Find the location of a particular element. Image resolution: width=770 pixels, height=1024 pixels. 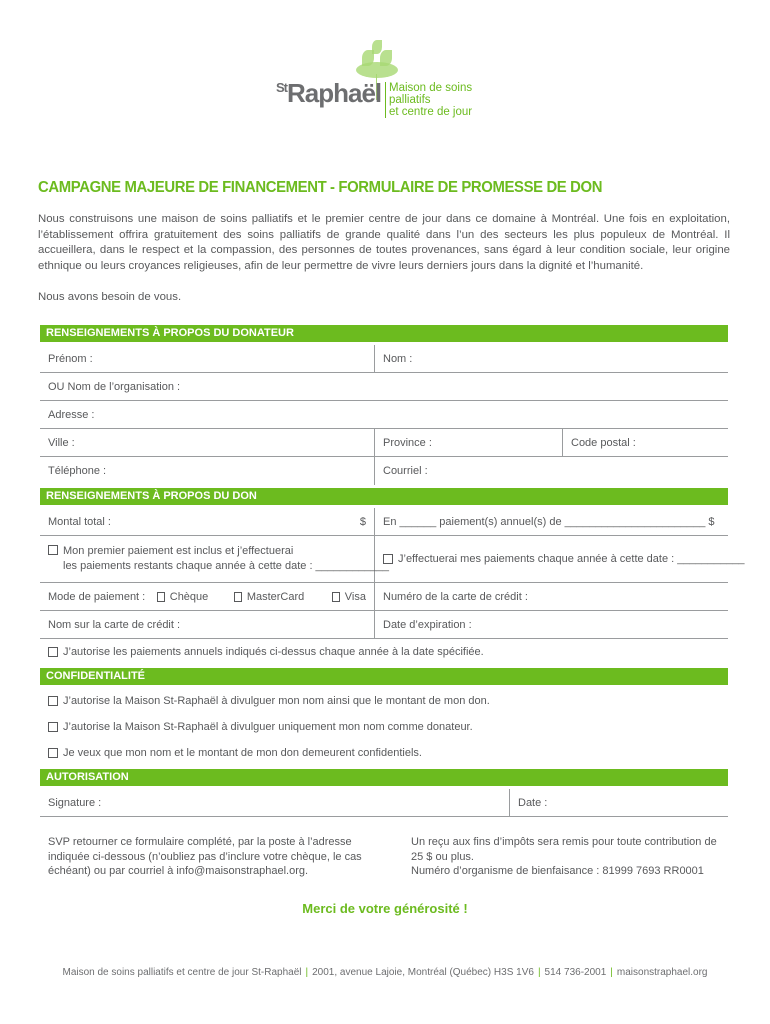

payment-method-label: Mode de paiement : is located at coordinates (97, 596).